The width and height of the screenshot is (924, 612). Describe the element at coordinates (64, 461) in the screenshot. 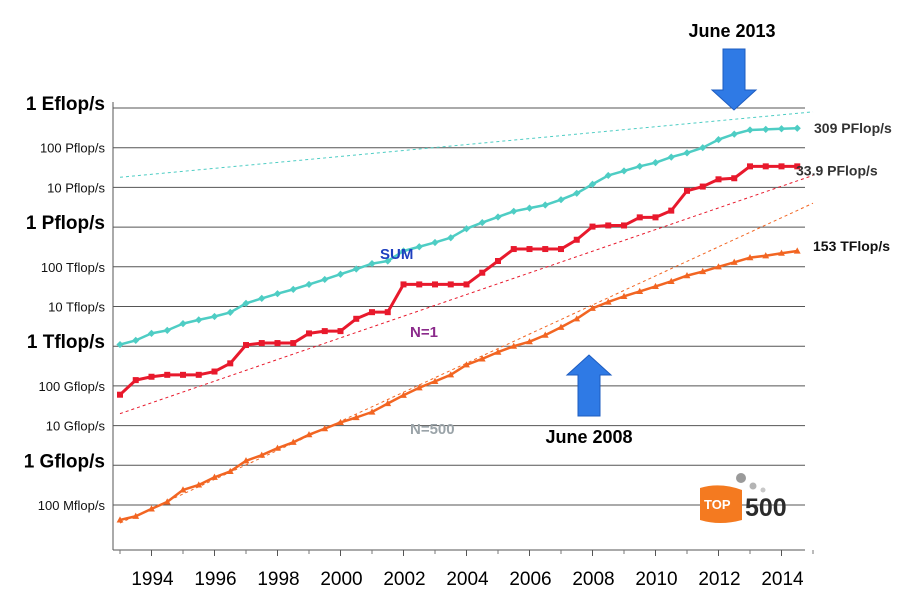

I see `y-tick-label: 1 Gflop/s` at that location.